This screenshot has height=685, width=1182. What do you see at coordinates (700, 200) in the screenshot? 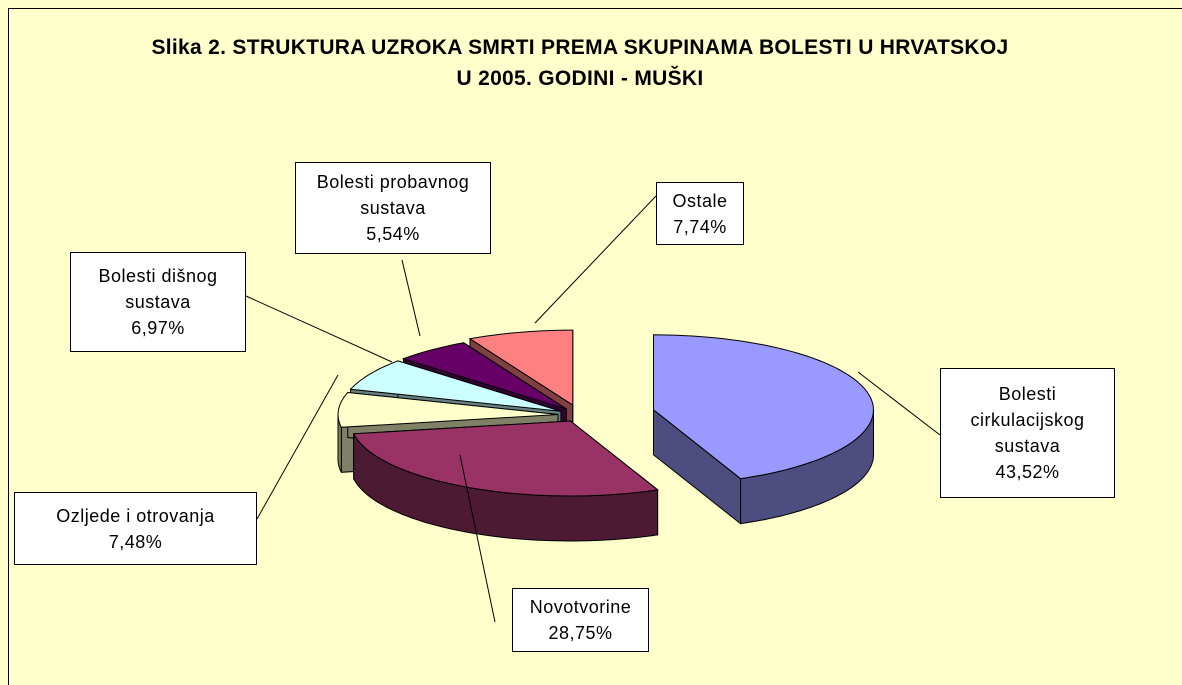
I see `label-name: Ostale` at bounding box center [700, 200].